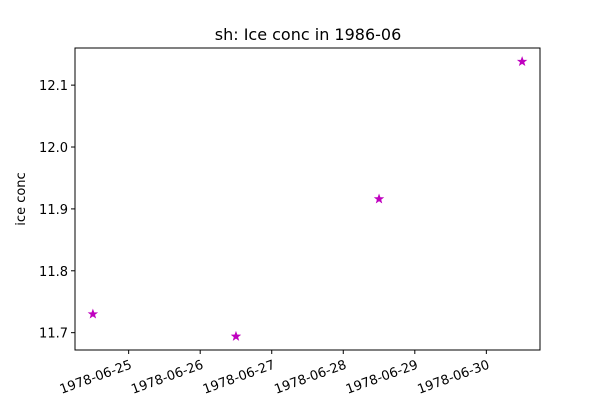  I want to click on y-tick-label: 12.1, so click(53, 86).